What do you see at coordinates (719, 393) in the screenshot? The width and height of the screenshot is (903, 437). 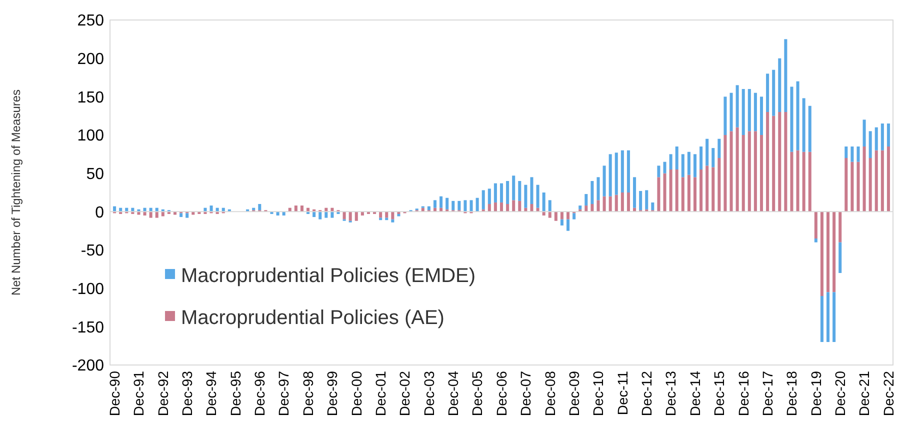 I see `x-tick-label: Dec-15` at bounding box center [719, 393].